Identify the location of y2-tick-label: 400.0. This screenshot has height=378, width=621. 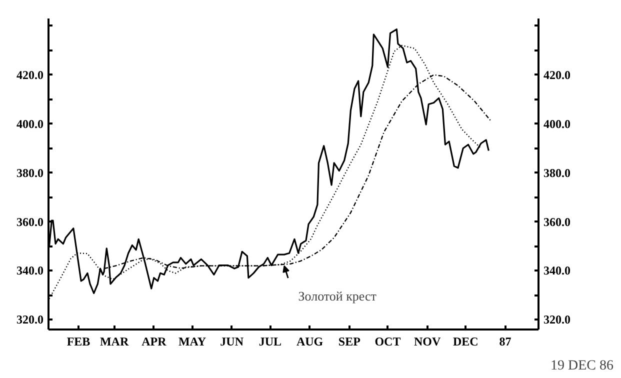
(557, 123).